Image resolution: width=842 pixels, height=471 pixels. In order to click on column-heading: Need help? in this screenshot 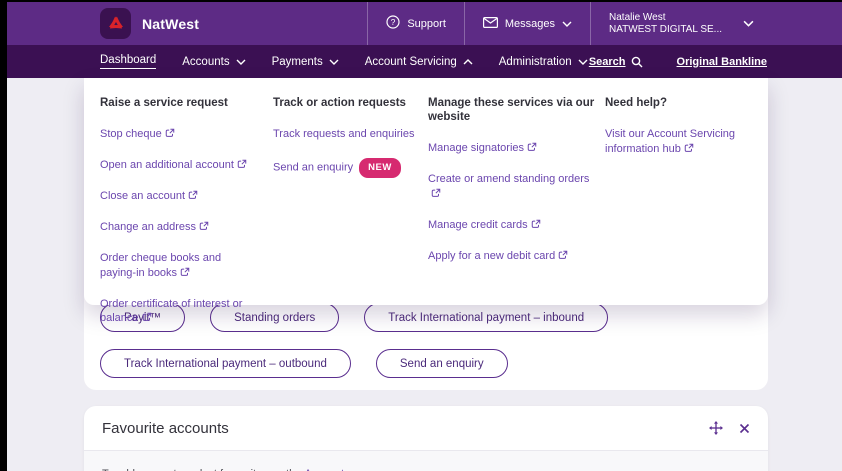, I will do `click(636, 103)`.